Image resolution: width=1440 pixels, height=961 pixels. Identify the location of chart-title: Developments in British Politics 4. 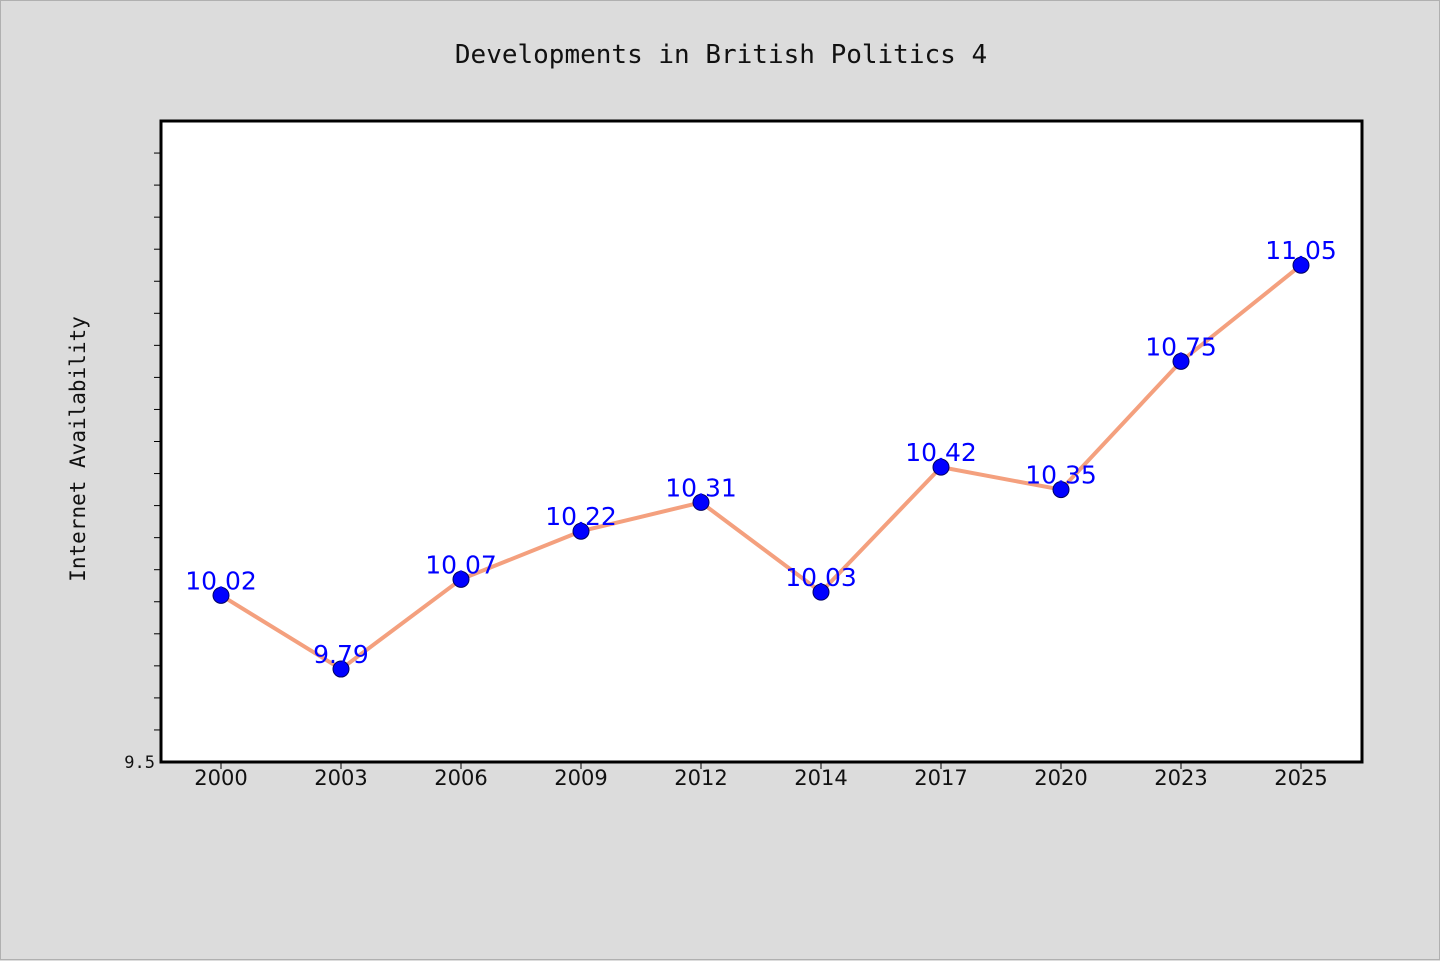
(721, 55).